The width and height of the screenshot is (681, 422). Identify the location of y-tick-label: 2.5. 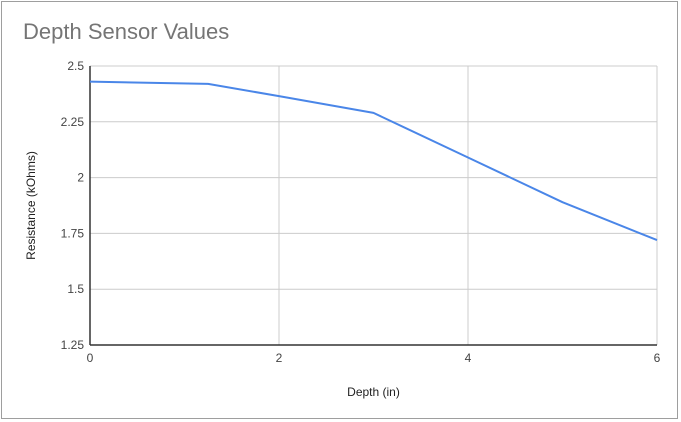
(75, 66).